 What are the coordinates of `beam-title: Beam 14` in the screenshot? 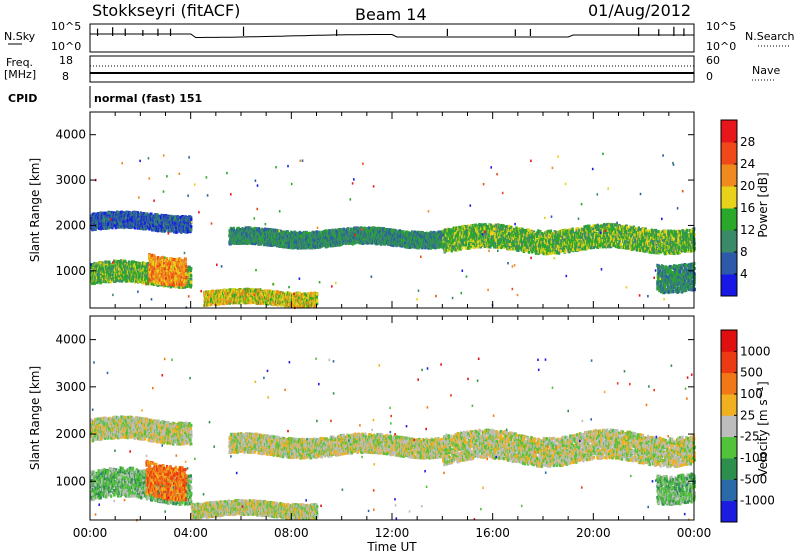 It's located at (391, 14).